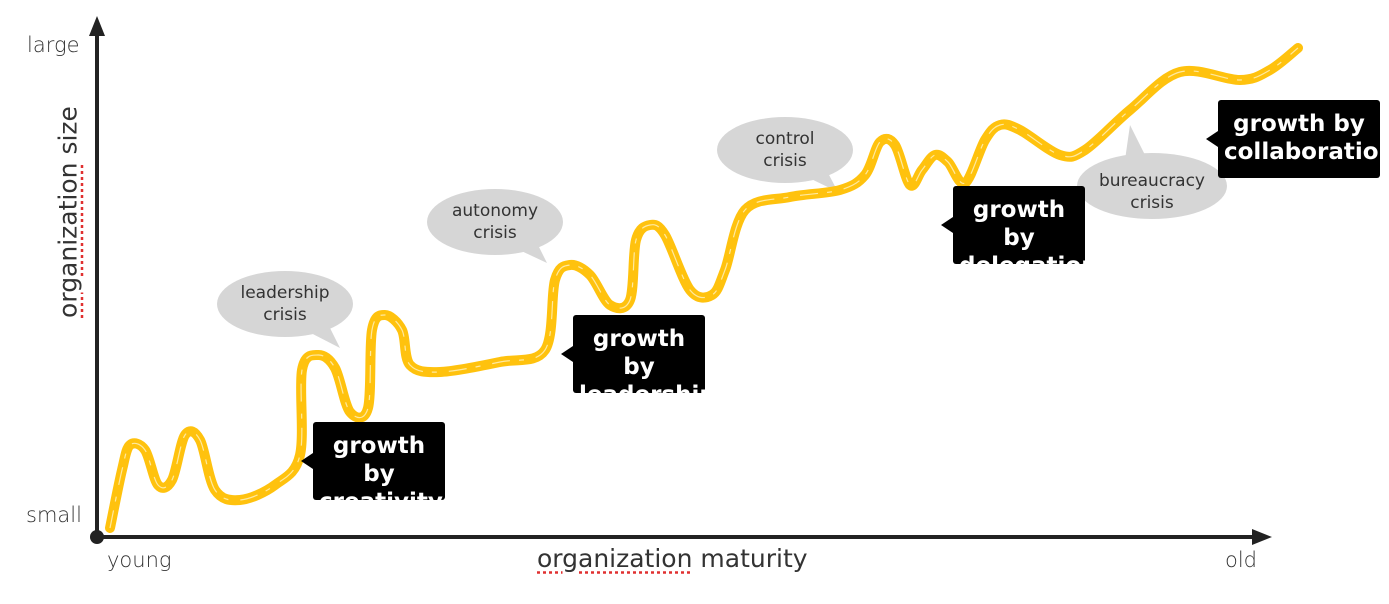 This screenshot has width=1389, height=604. What do you see at coordinates (68, 130) in the screenshot?
I see `y-axis-title-word: size` at bounding box center [68, 130].